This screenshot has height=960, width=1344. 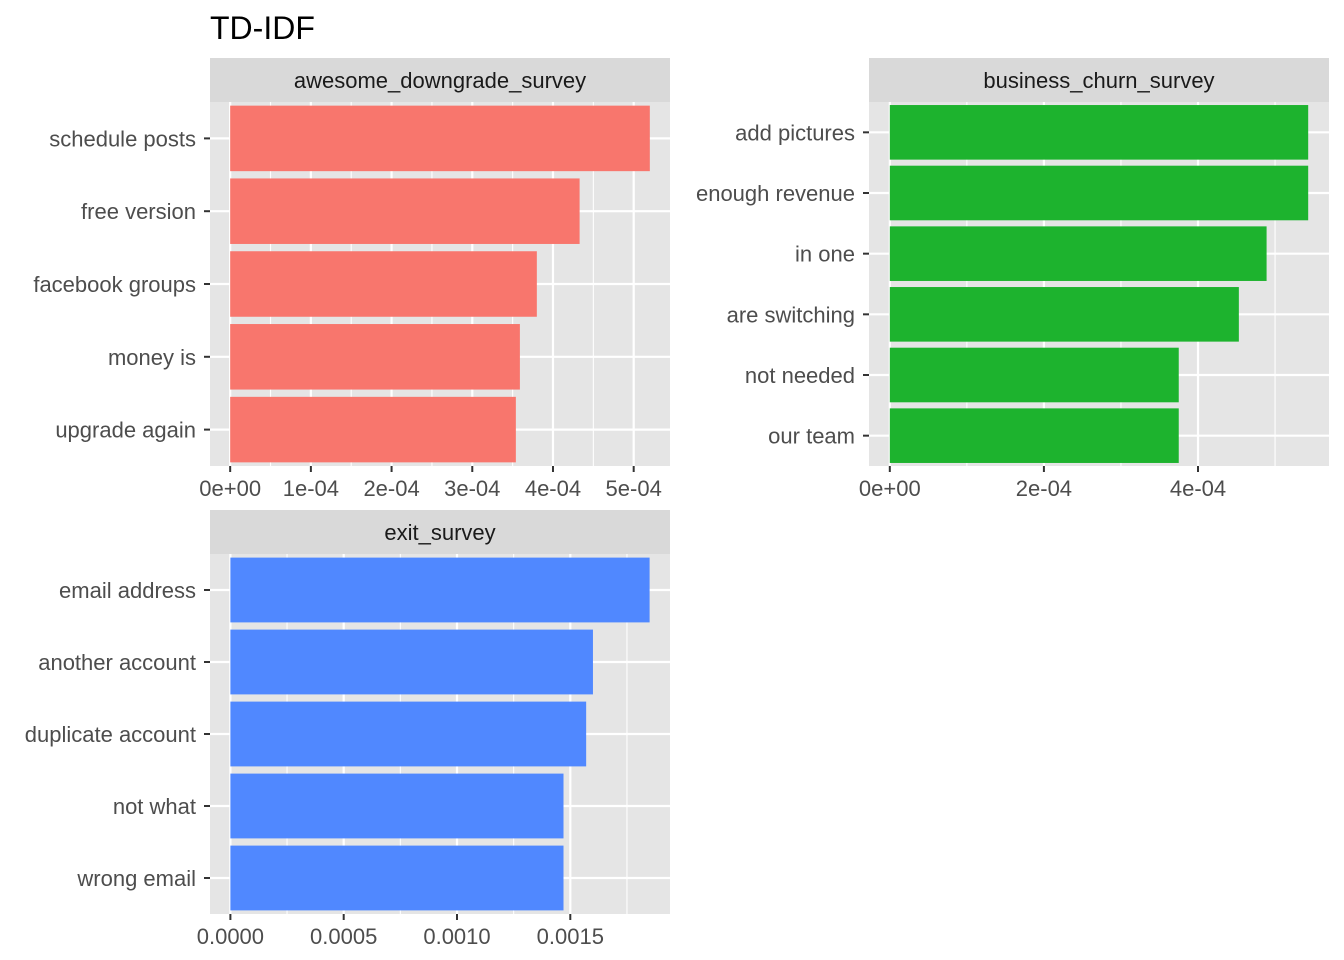 What do you see at coordinates (1099, 284) in the screenshot?
I see `panel-background` at bounding box center [1099, 284].